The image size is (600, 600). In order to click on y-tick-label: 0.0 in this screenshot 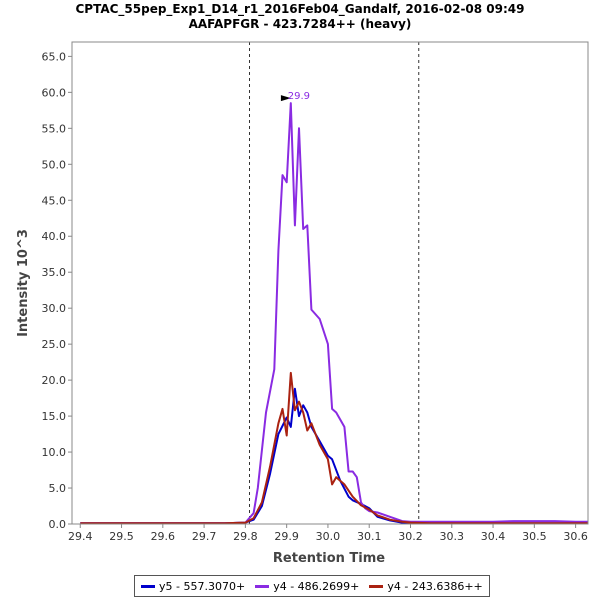, I will do `click(58, 524)`.